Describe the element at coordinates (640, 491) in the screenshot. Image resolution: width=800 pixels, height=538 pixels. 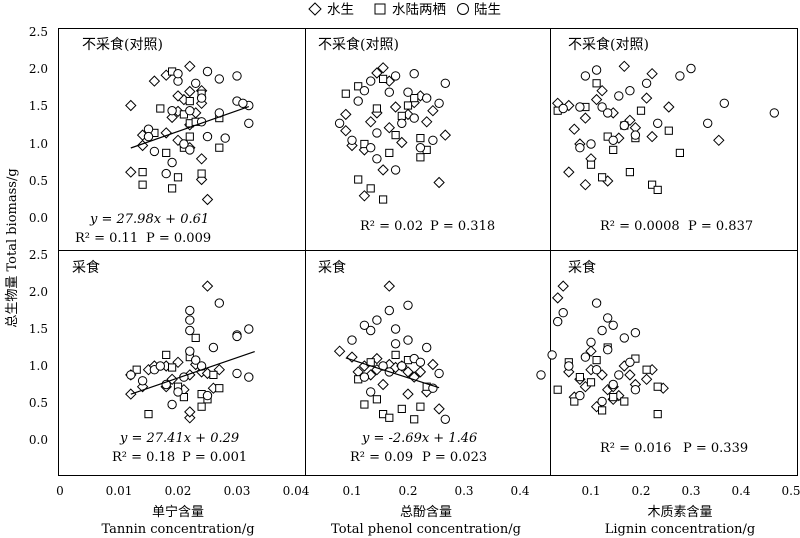
I see `x-tick-label: 0.2` at that location.